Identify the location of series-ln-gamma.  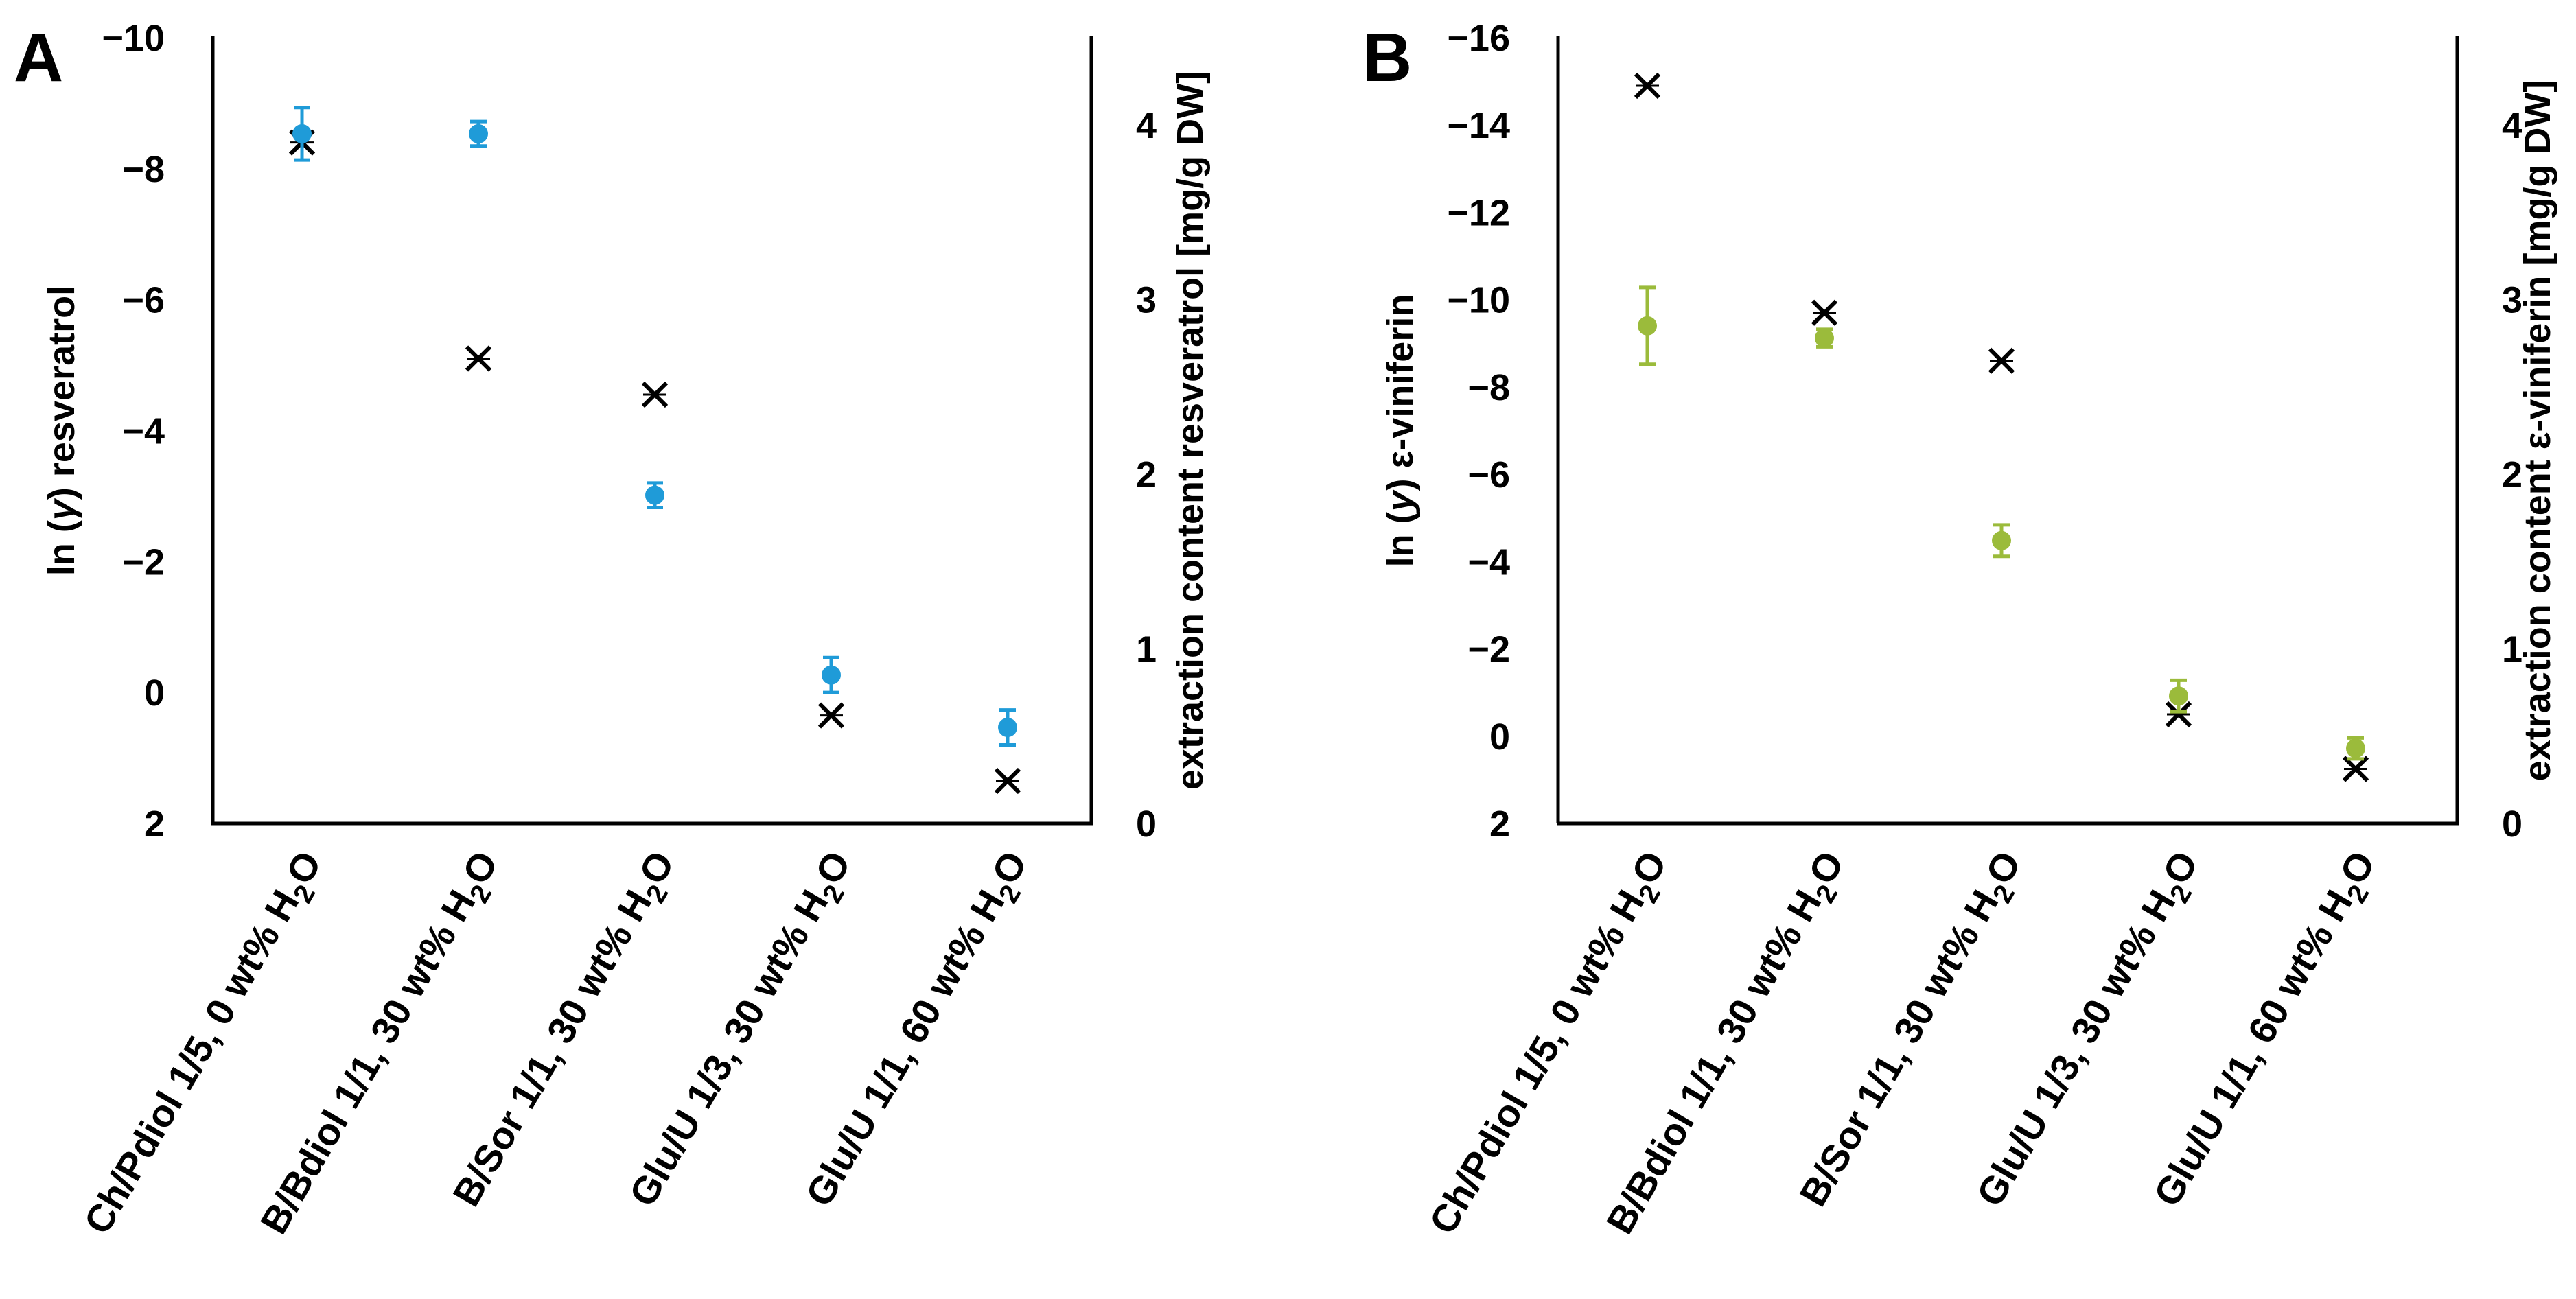
(654, 462).